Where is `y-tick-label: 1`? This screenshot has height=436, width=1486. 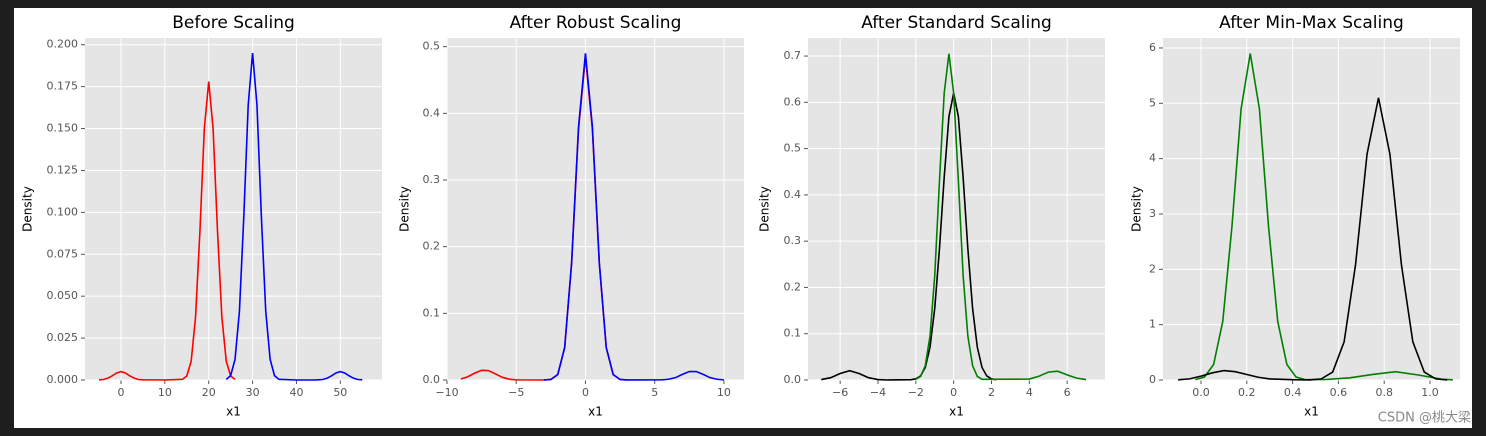 y-tick-label: 1 is located at coordinates (1152, 324).